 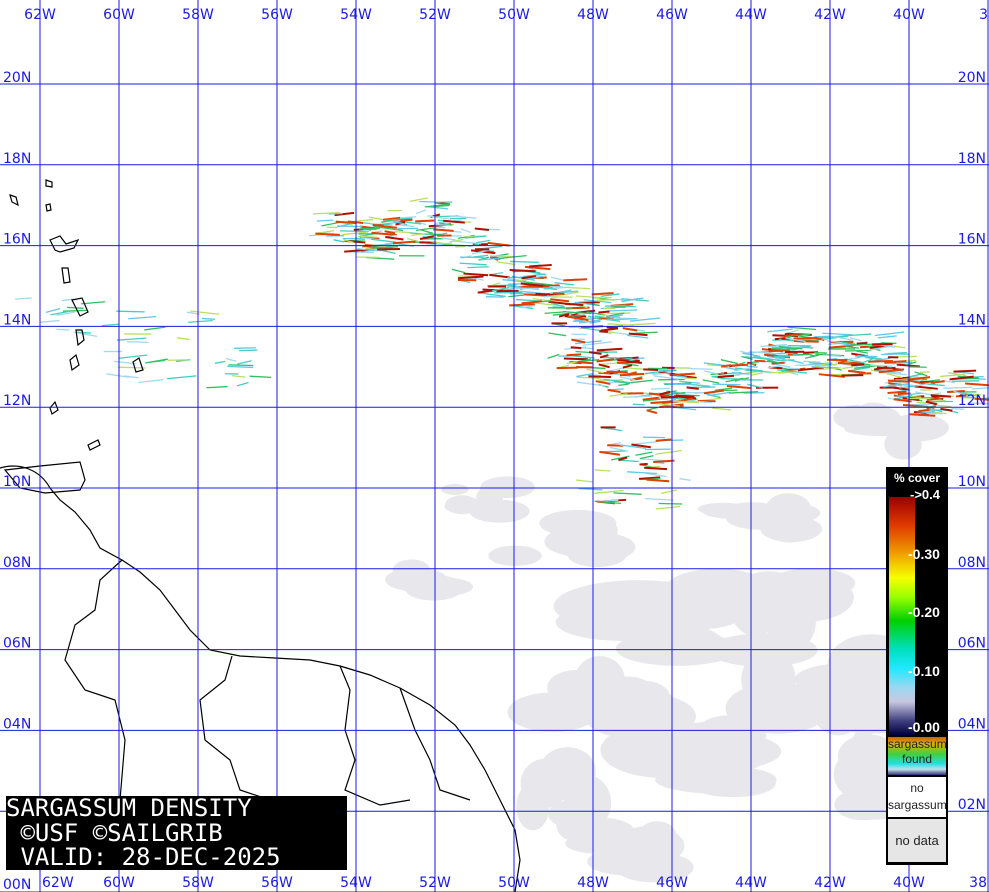 I want to click on legend-tick: -0.00, so click(x=924, y=727).